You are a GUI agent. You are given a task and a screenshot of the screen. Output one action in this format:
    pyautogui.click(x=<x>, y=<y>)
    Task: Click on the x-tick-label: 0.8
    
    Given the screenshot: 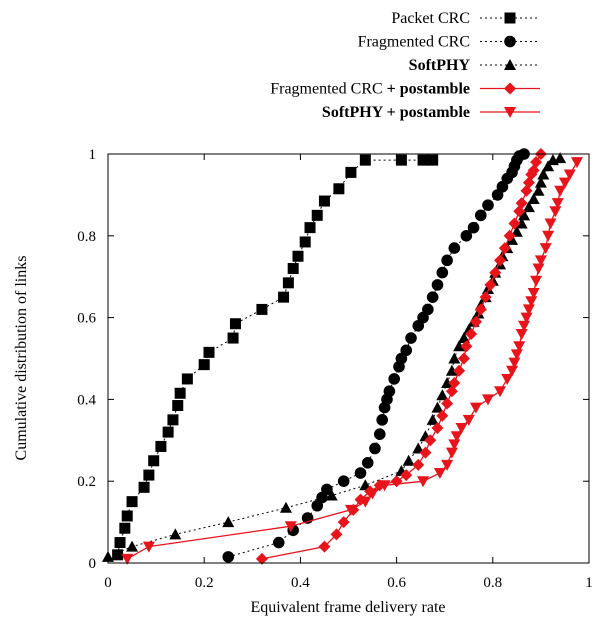 What is the action you would take?
    pyautogui.click(x=492, y=583)
    